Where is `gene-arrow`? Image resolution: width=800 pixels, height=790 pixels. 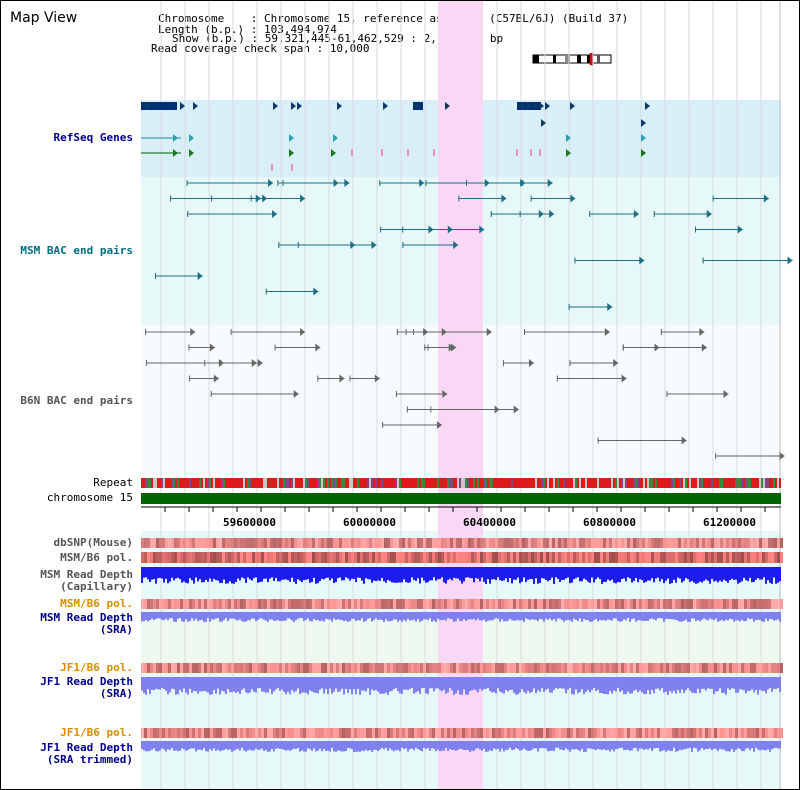 gene-arrow is located at coordinates (535, 106).